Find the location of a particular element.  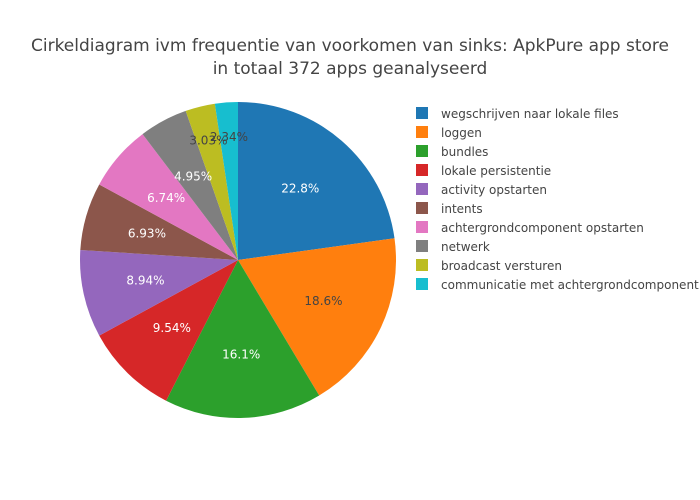

legend-label: netwerk is located at coordinates (465, 247).